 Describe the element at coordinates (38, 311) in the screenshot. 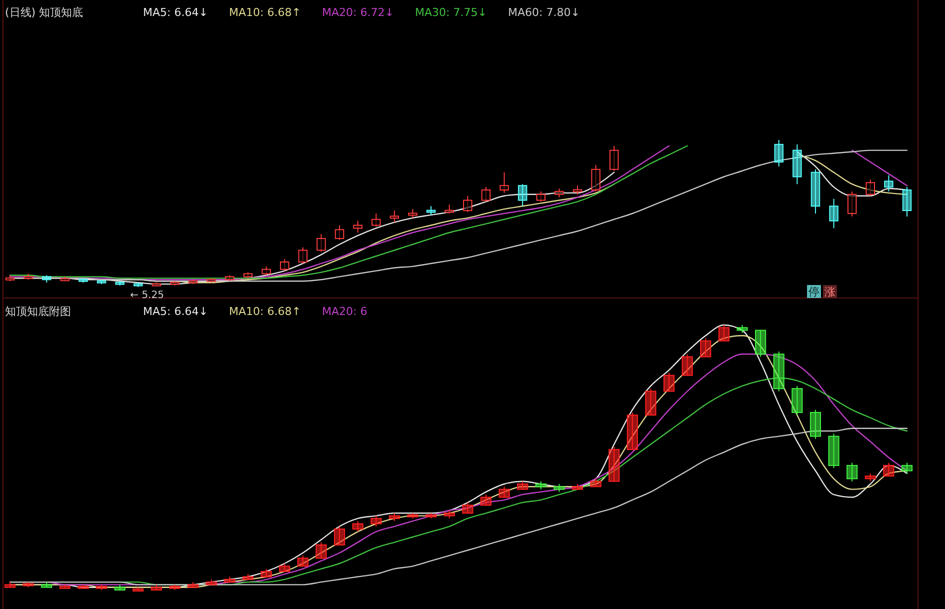

I see `chart-title: 知顶知底附图` at that location.